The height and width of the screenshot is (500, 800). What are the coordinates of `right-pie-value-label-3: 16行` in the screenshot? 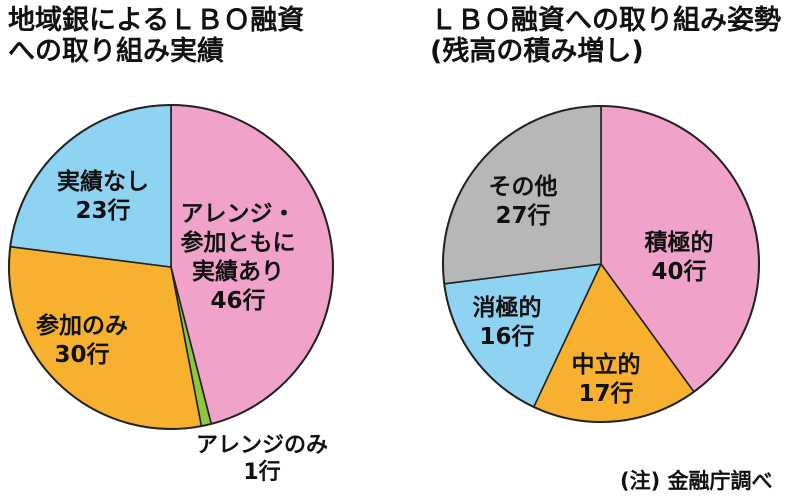 It's located at (506, 336).